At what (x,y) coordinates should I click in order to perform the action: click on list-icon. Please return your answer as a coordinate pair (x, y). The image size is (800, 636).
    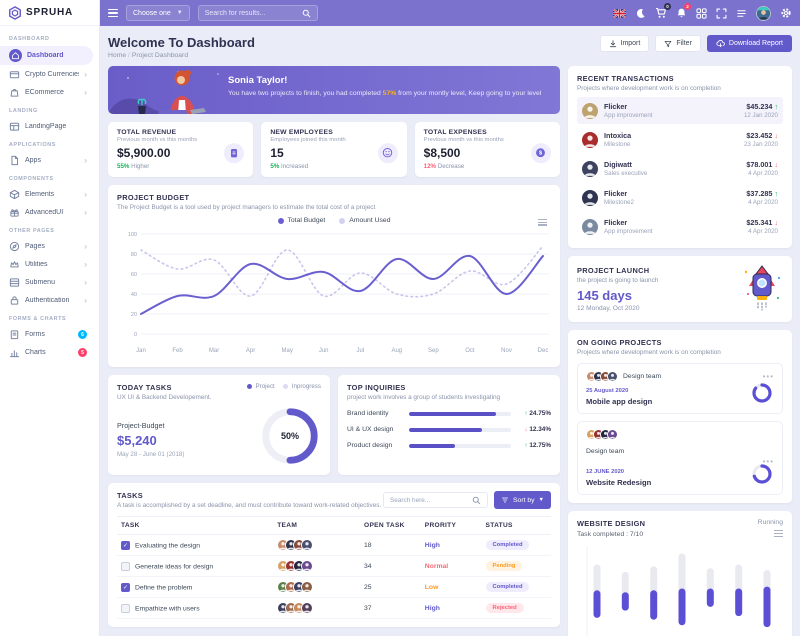
    Looking at the image, I should click on (14, 282).